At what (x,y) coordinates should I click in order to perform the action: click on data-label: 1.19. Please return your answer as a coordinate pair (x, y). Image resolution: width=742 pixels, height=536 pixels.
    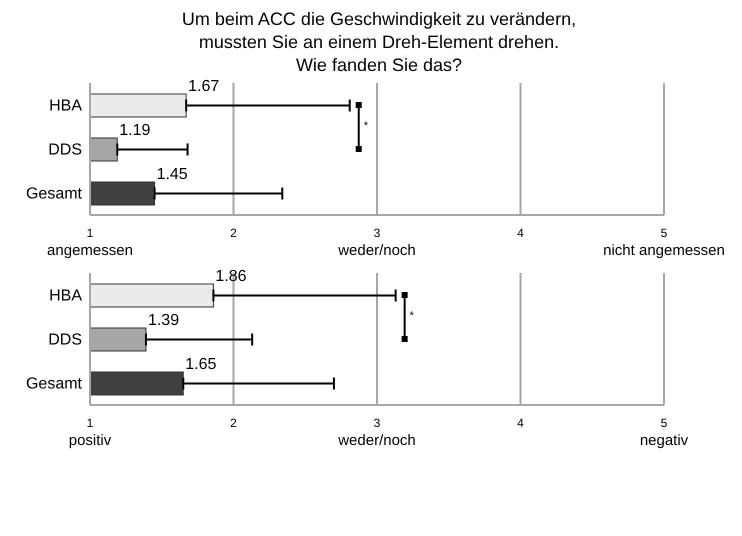
    Looking at the image, I should click on (135, 130).